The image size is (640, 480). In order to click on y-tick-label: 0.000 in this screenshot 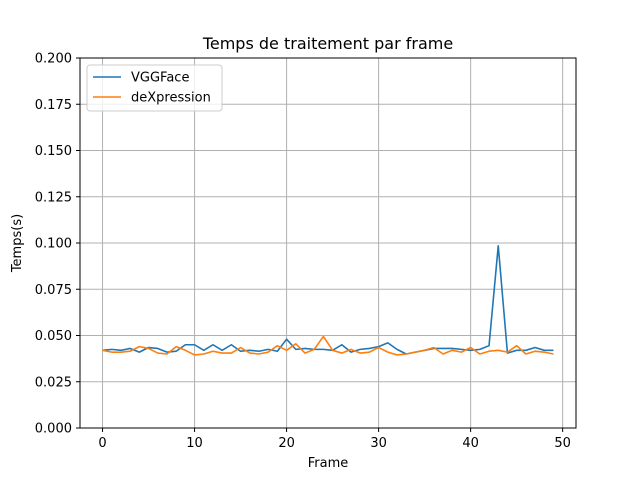, I will do `click(53, 429)`.